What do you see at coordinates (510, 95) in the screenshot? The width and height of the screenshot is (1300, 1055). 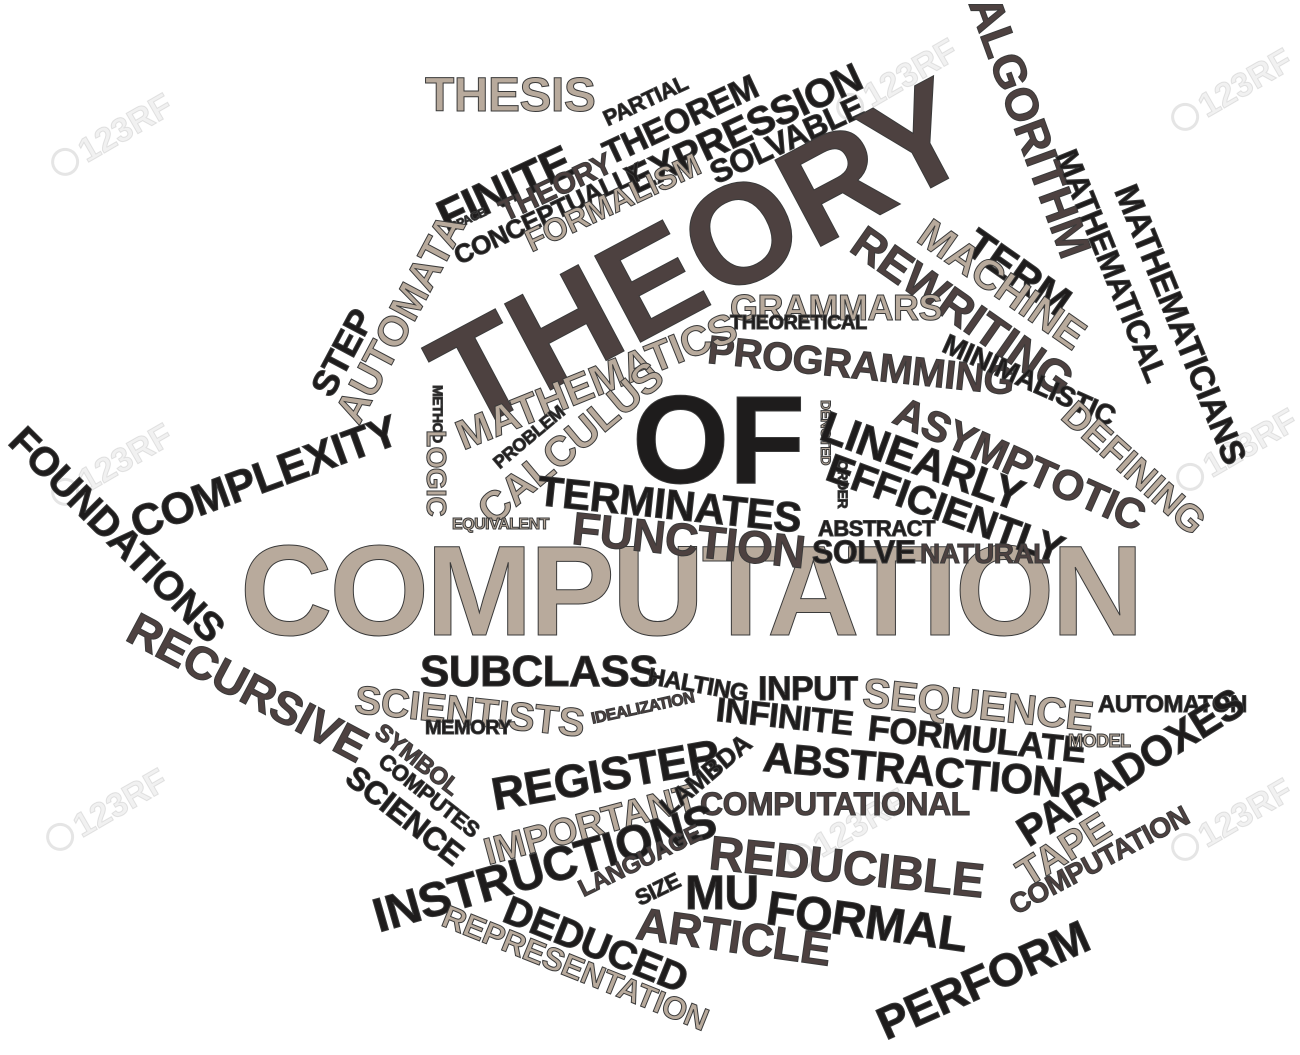 I see `word-thesis: THESIS` at bounding box center [510, 95].